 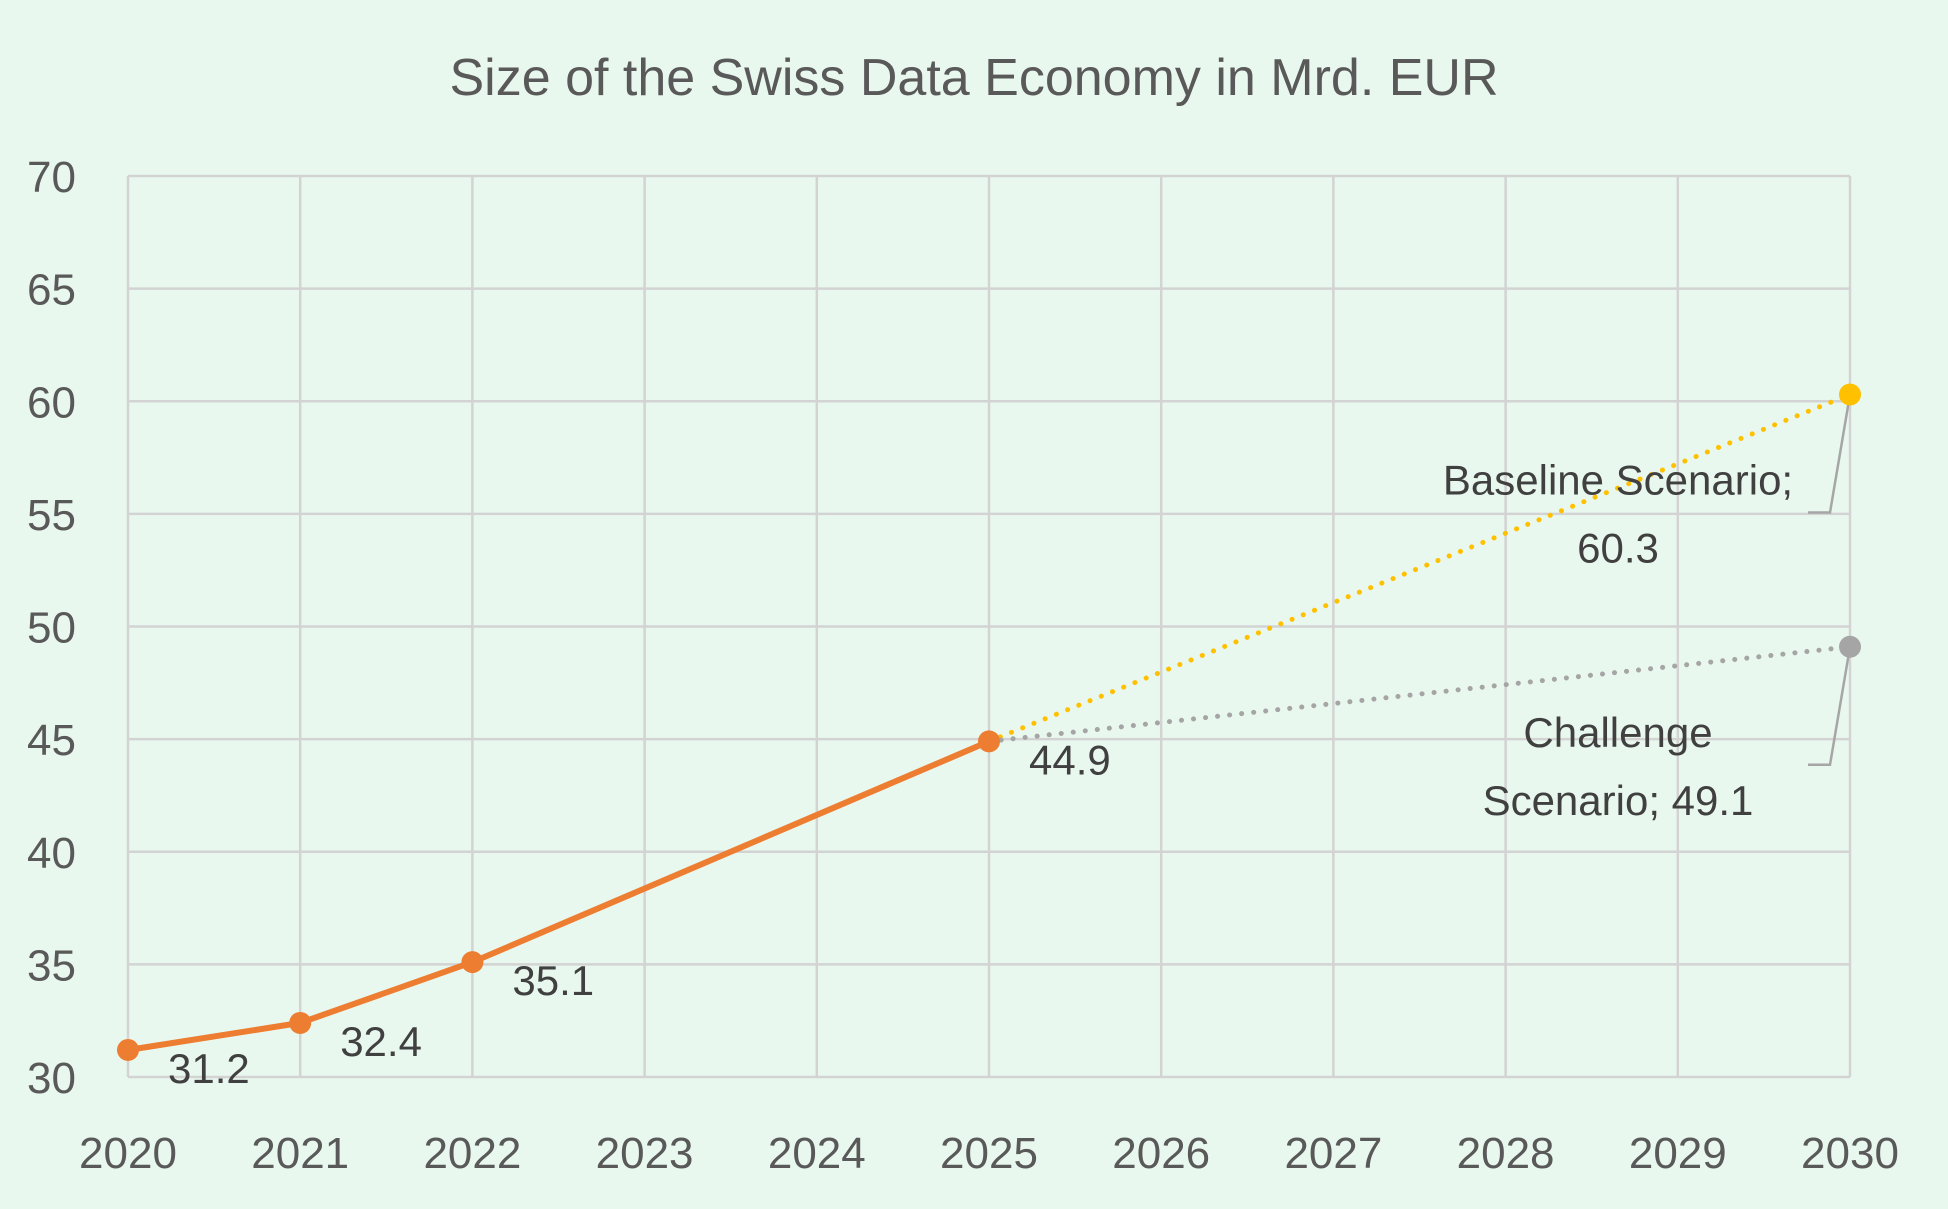 I want to click on x-tick-label: 2029, so click(x=1678, y=1153).